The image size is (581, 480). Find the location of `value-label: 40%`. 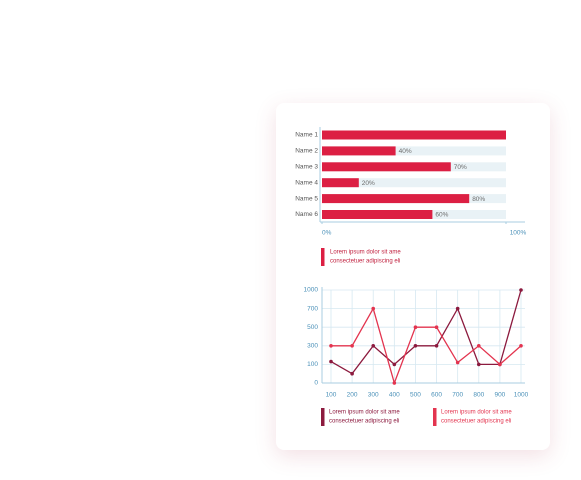

value-label: 40% is located at coordinates (405, 151).